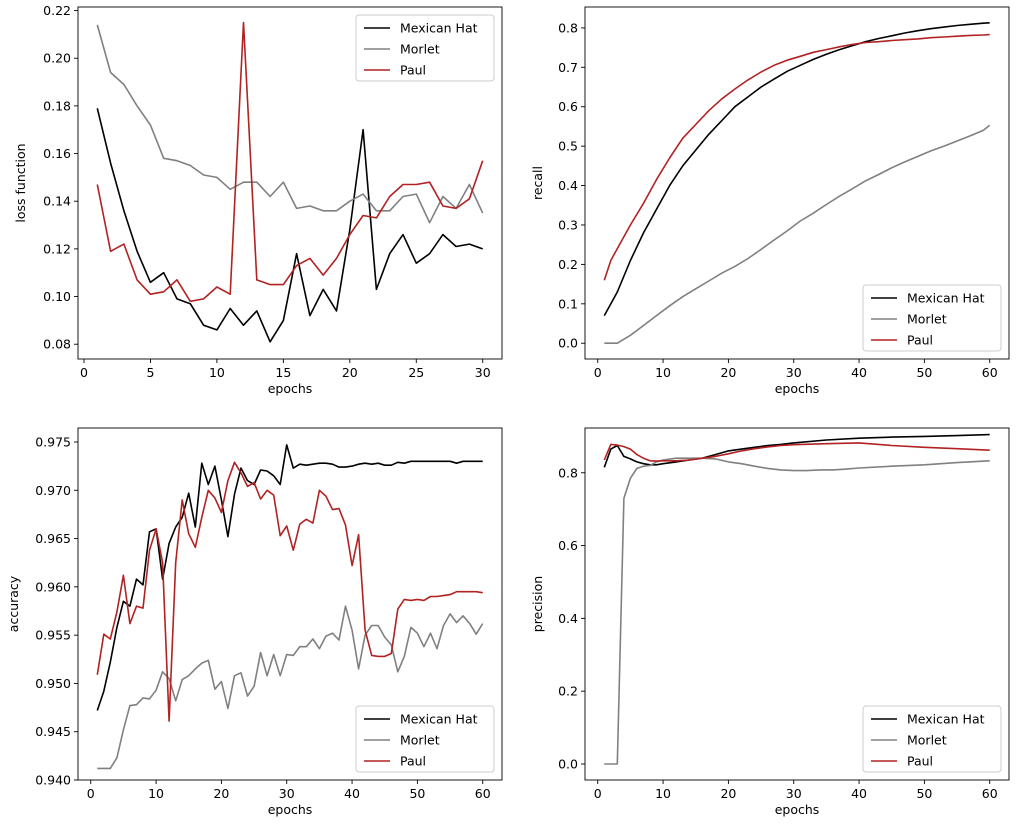 Image resolution: width=1018 pixels, height=833 pixels. Describe the element at coordinates (57, 153) in the screenshot. I see `y-tick-label: 0.16` at that location.